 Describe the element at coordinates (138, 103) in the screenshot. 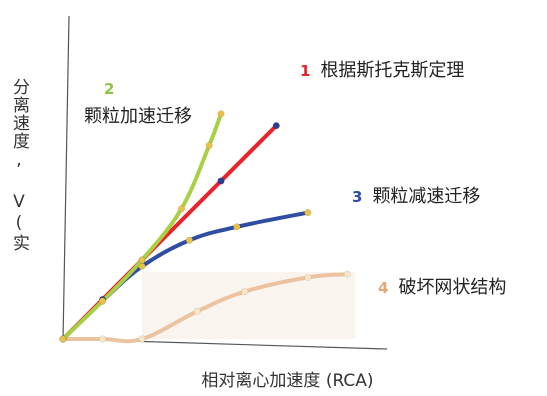

I see `series-label-2: 2 颗粒加速迁移` at that location.